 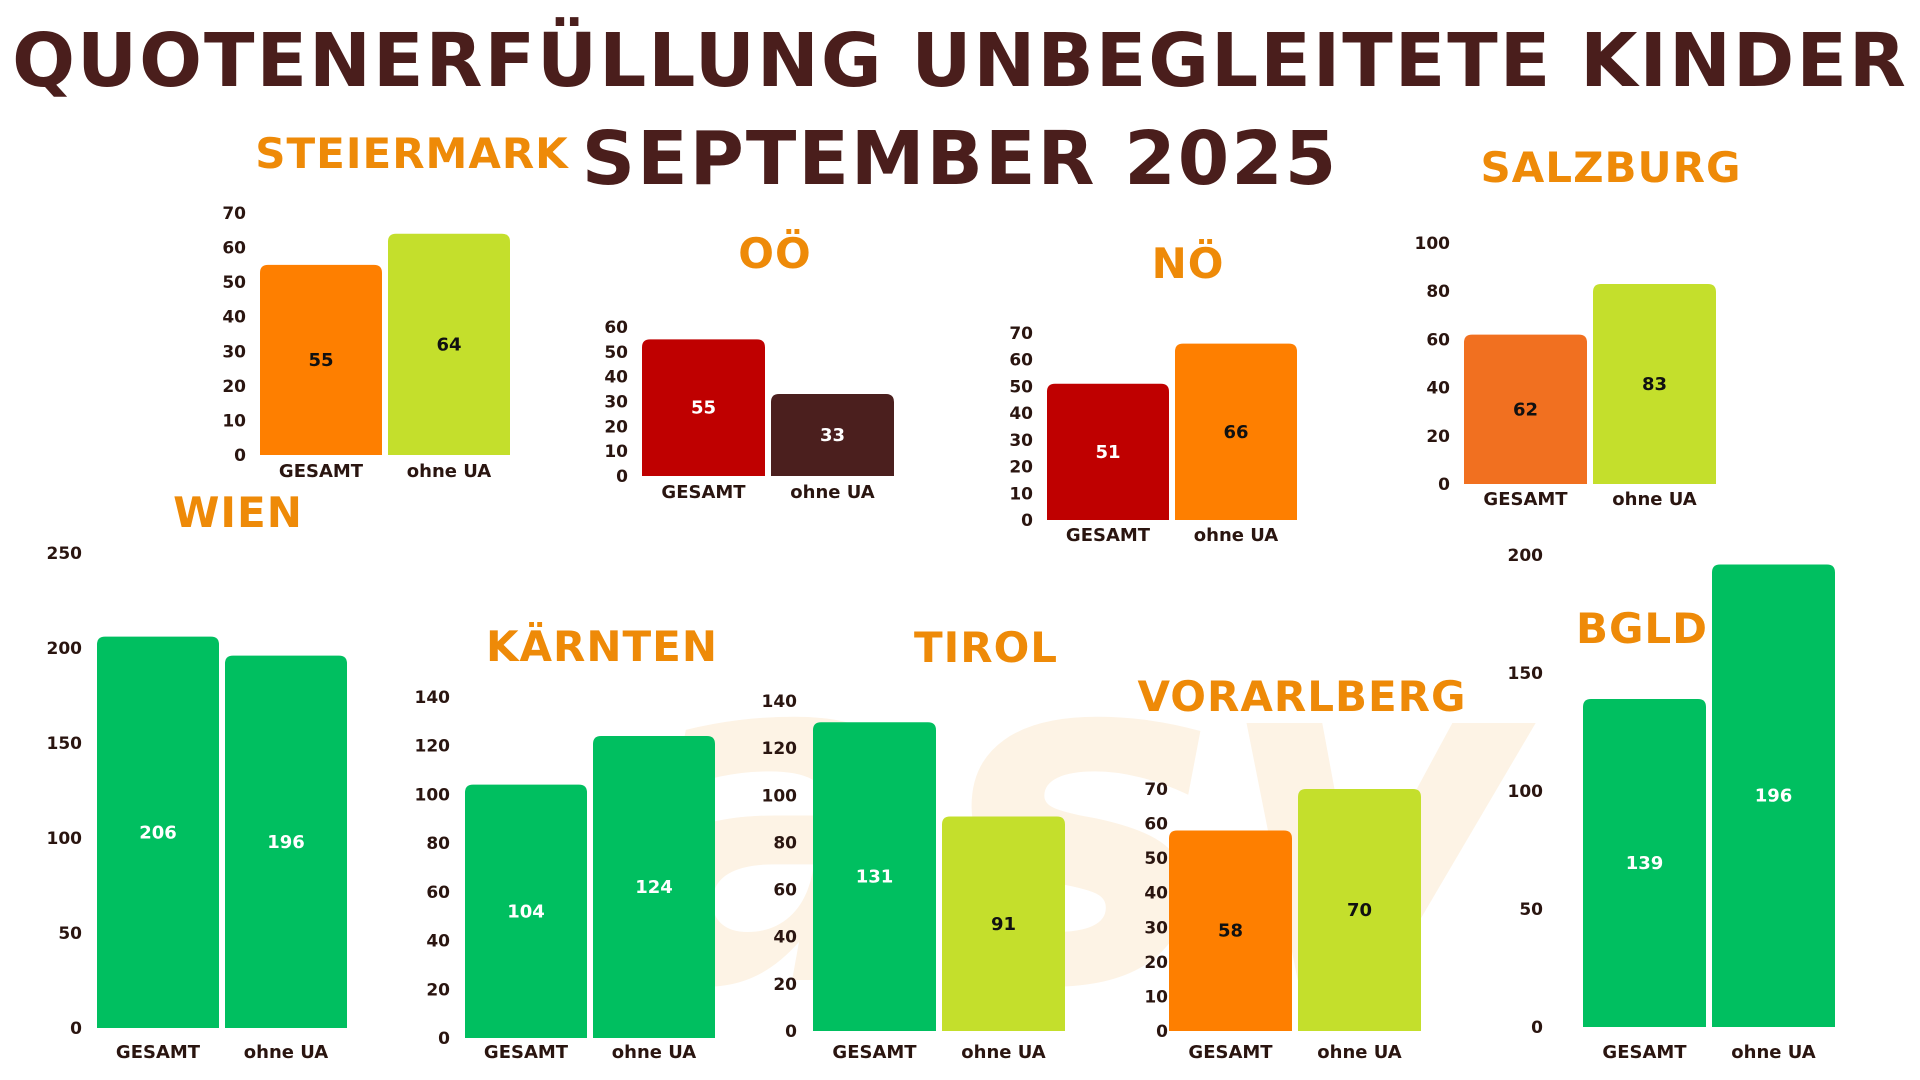 I want to click on data-label: 51, so click(x=1107, y=452).